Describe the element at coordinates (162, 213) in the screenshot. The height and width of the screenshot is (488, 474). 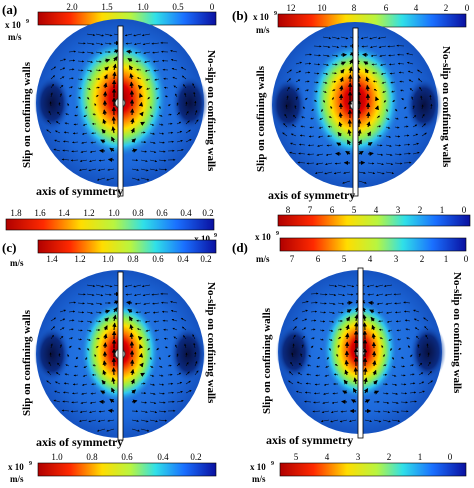
I see `tick: 0.6` at that location.